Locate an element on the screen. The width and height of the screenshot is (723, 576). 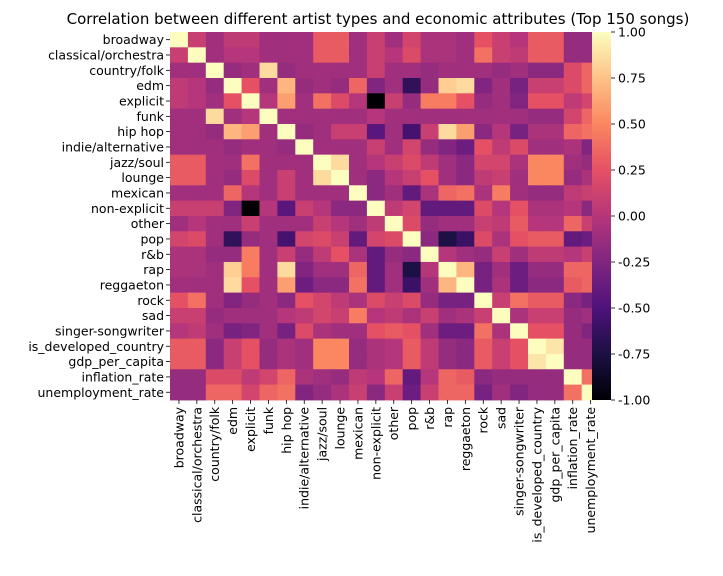
colorbar-tick-label: 0.50 is located at coordinates (632, 124).